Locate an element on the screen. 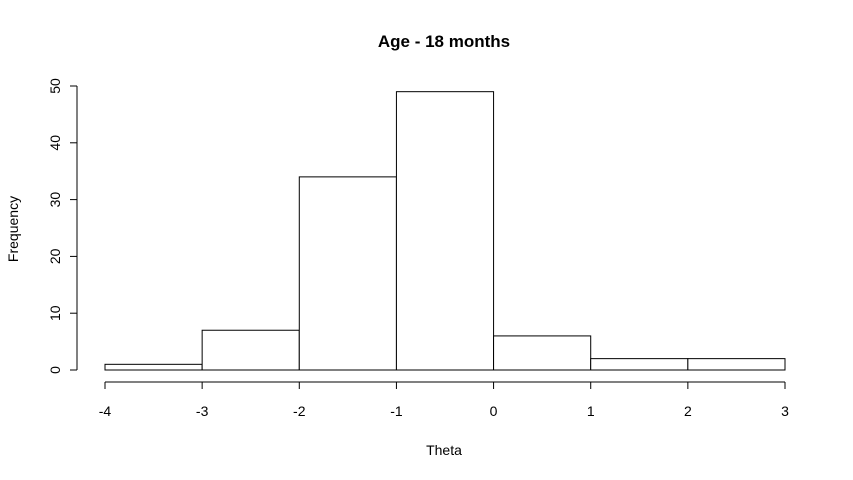 The height and width of the screenshot is (480, 853). x-tick-label: -4 is located at coordinates (105, 411).